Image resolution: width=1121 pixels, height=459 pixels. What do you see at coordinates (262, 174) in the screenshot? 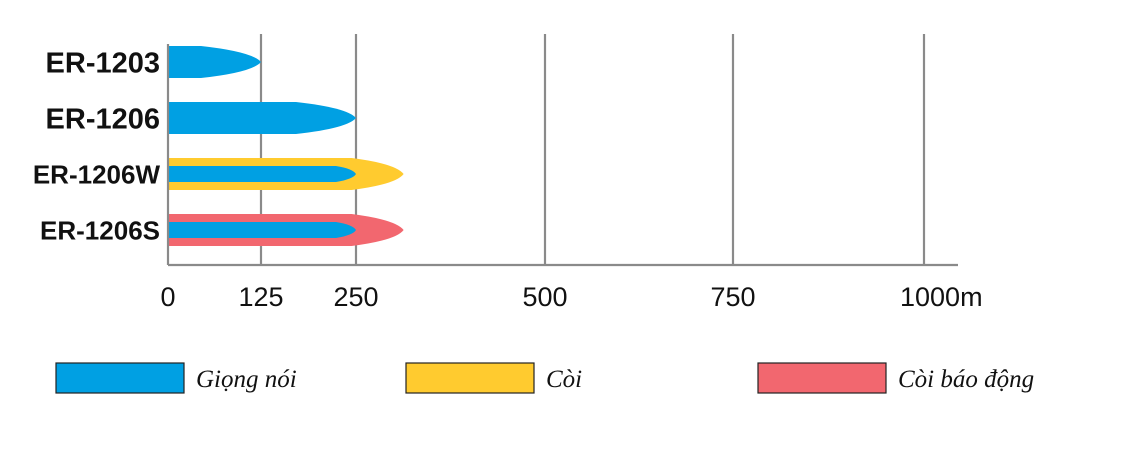
I see `bar-voice-er-1206w` at bounding box center [262, 174].